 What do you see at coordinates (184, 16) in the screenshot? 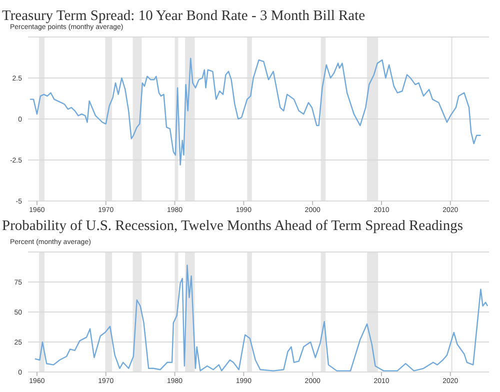
I see `chart-title: Treasury Term Spread: 10 Year Bond Rate - 3 Month Bill Rate` at bounding box center [184, 16].